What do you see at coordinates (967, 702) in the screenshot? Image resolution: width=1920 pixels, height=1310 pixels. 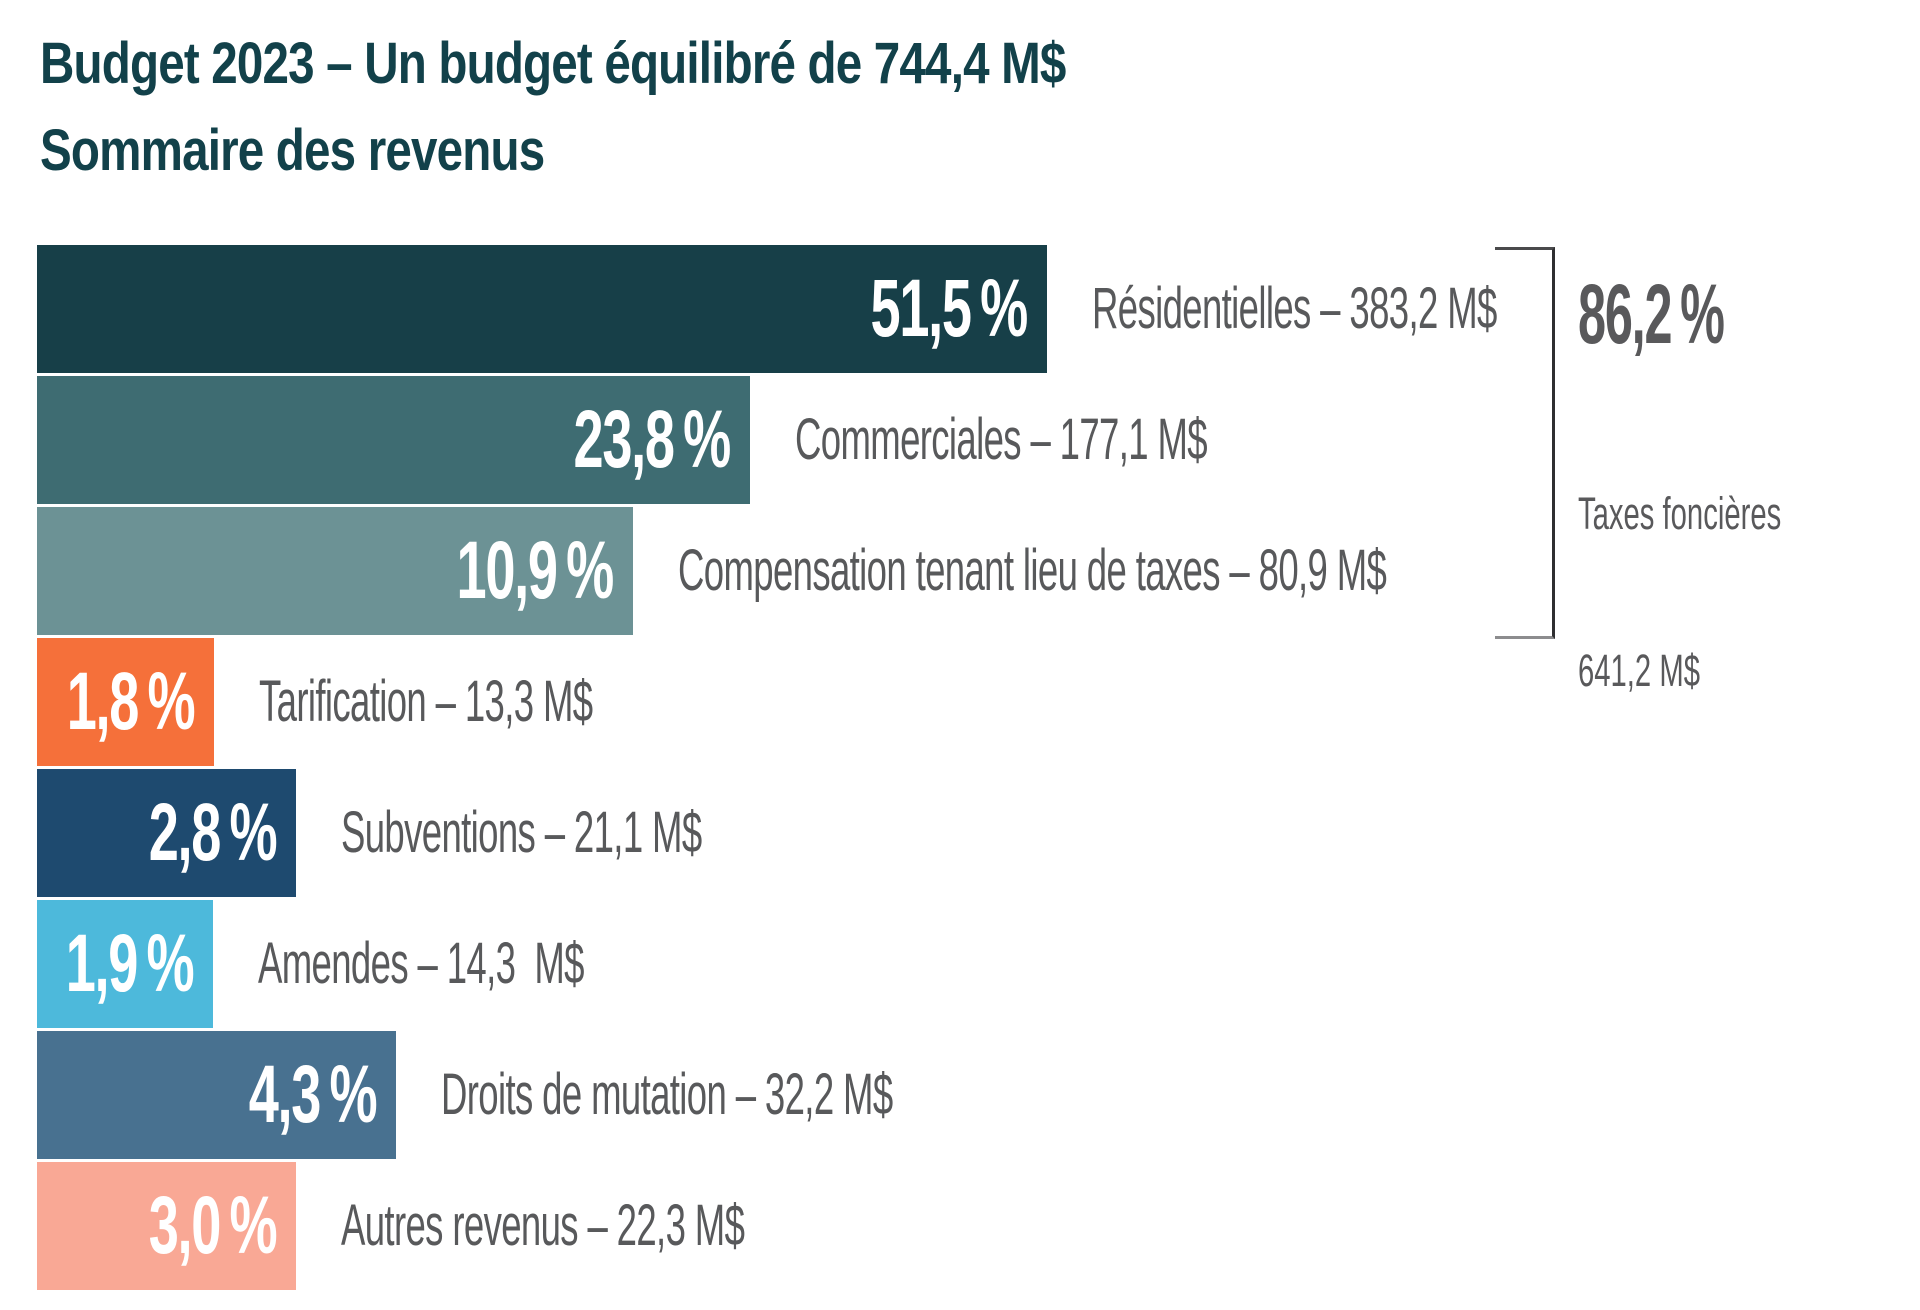 I see `bar-row-tarification: 1,8 % Tarification – 13,3 M$` at bounding box center [967, 702].